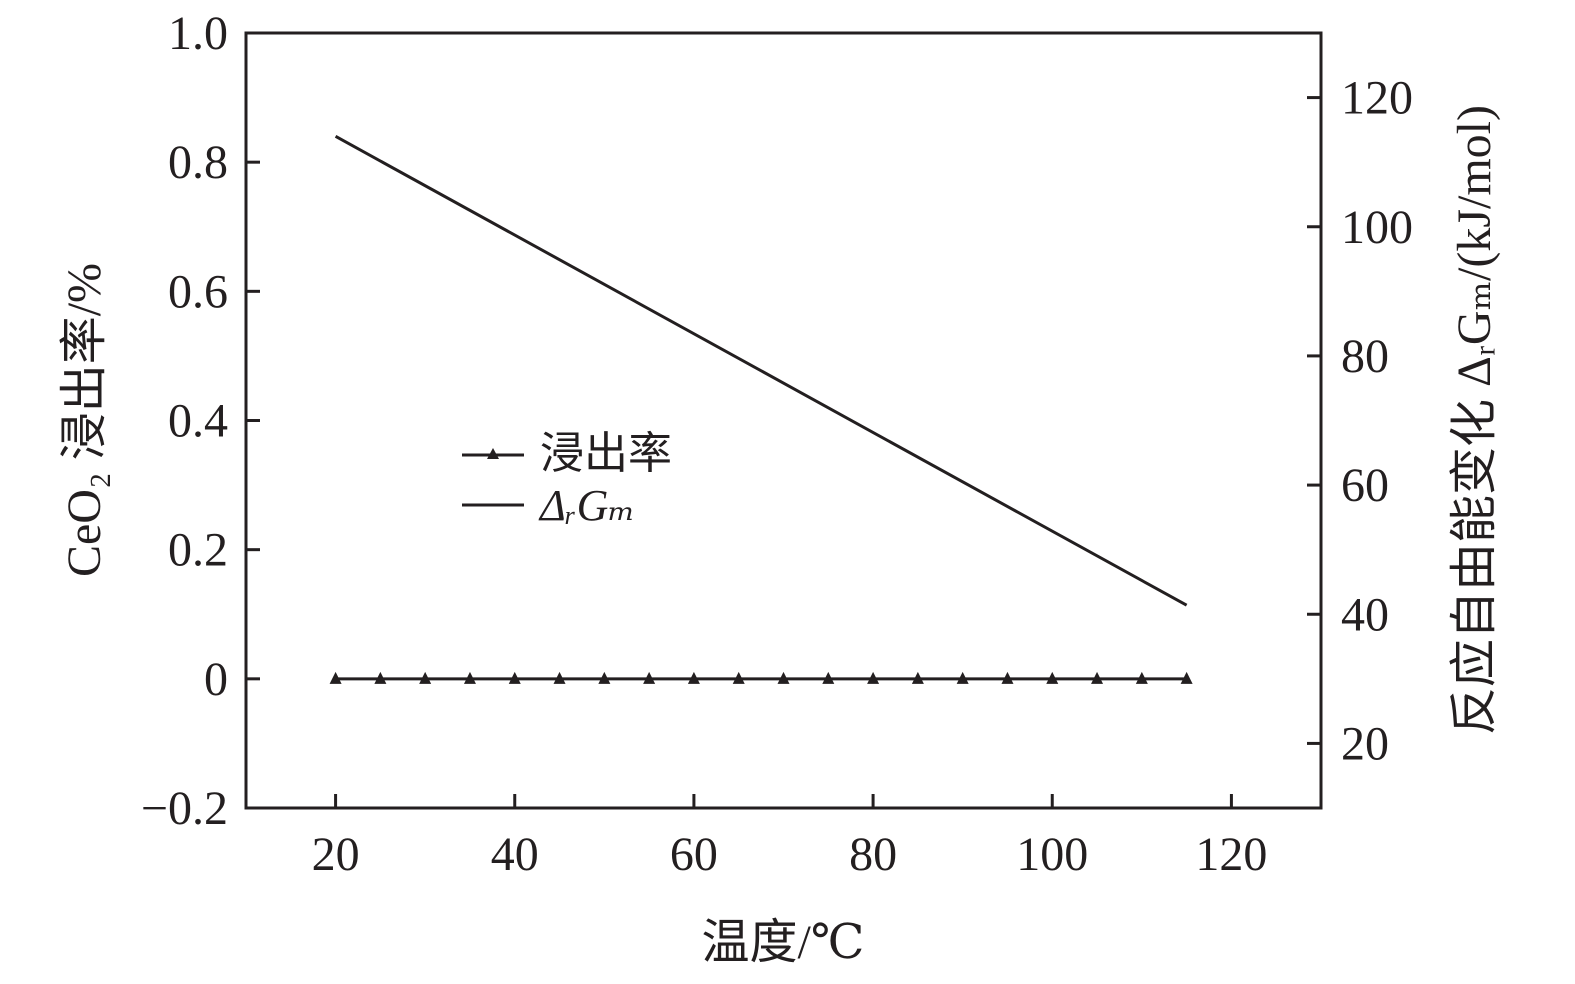 The image size is (1575, 984). What do you see at coordinates (493, 453) in the screenshot?
I see `legend-marker-leach-rate` at bounding box center [493, 453].